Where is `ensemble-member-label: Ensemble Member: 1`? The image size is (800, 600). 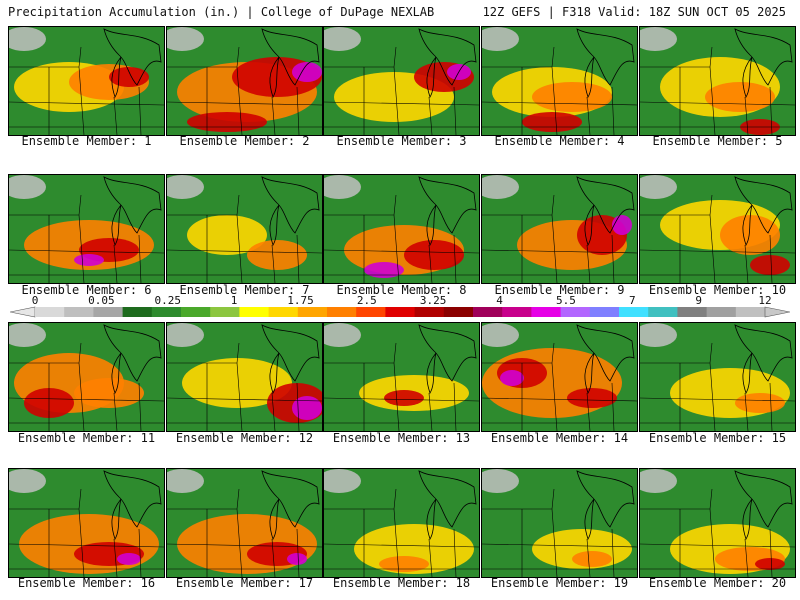 ensemble-member-label: Ensemble Member: 1 is located at coordinates (86, 141).